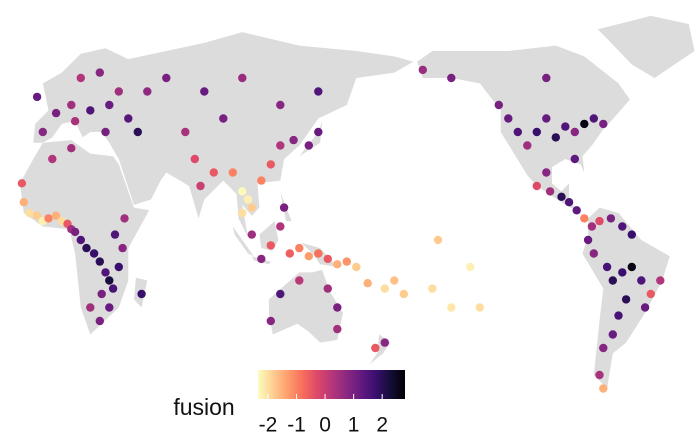 The width and height of the screenshot is (700, 448). I want to click on colorbar-ticks: -2 -1 0 1 2, so click(323, 415).